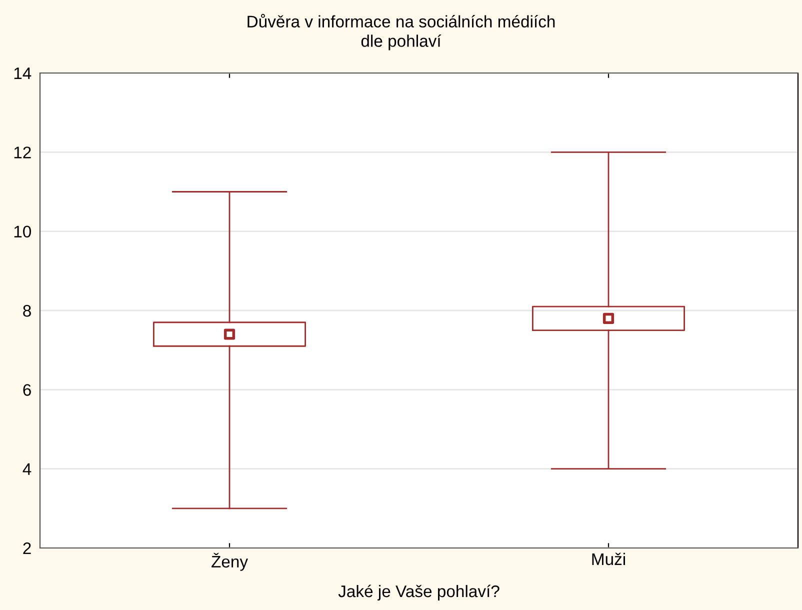 The width and height of the screenshot is (802, 610). Describe the element at coordinates (230, 561) in the screenshot. I see `x-tick-label: Ženy` at that location.